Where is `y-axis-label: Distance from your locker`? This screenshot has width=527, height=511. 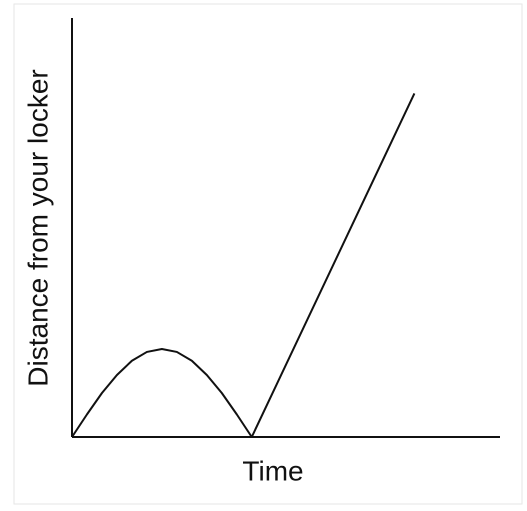 y-axis-label: Distance from your locker is located at coordinates (37, 227).